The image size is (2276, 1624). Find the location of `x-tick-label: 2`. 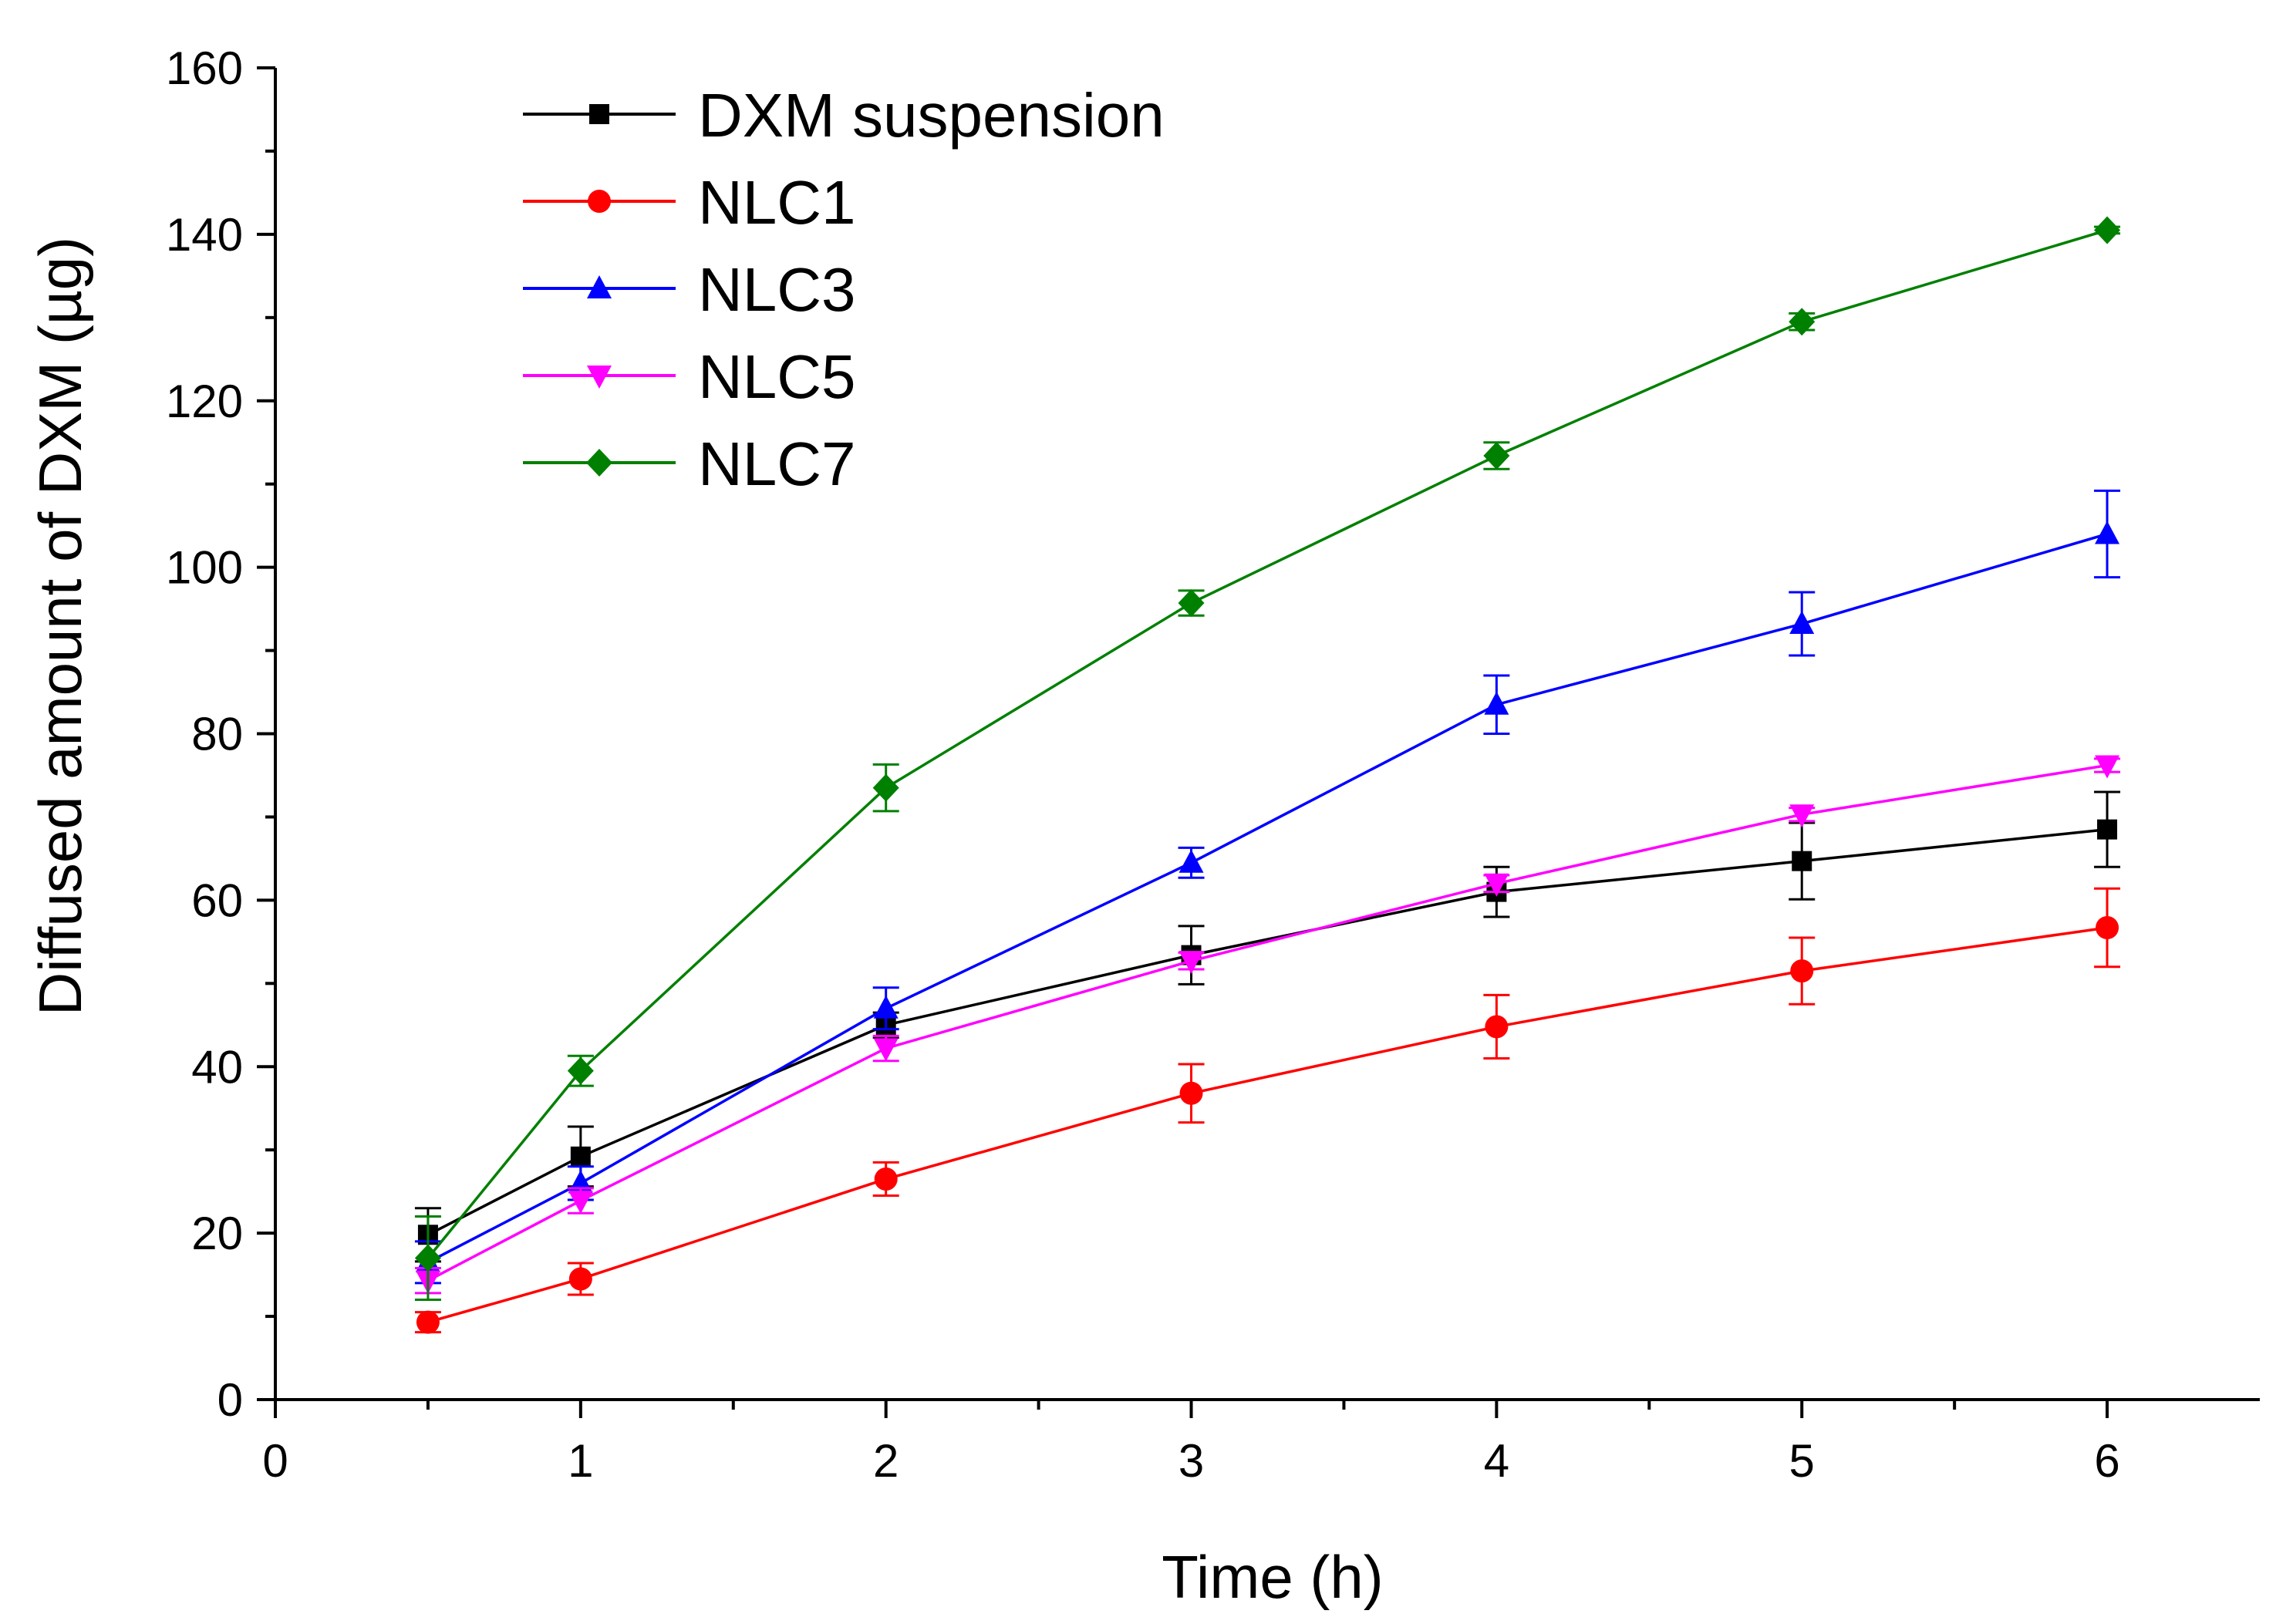

x-tick-label: 2 is located at coordinates (886, 1461).